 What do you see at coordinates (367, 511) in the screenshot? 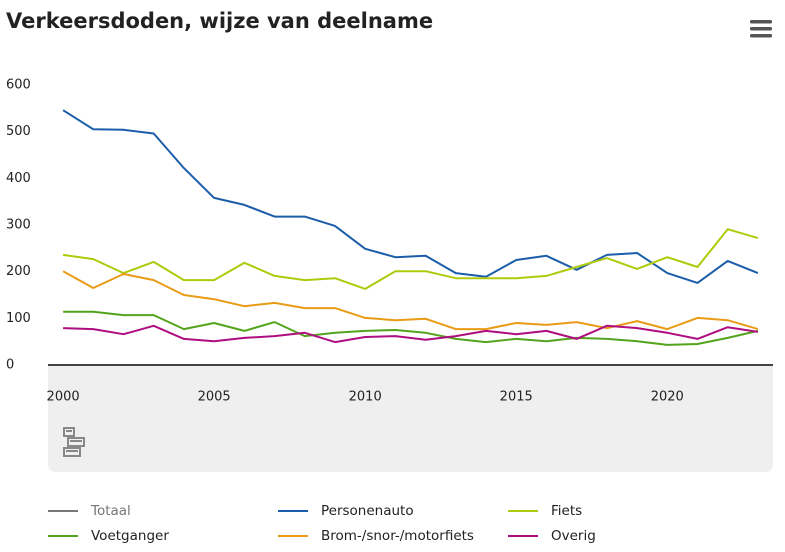
I see `legend-label: Personenauto` at bounding box center [367, 511].